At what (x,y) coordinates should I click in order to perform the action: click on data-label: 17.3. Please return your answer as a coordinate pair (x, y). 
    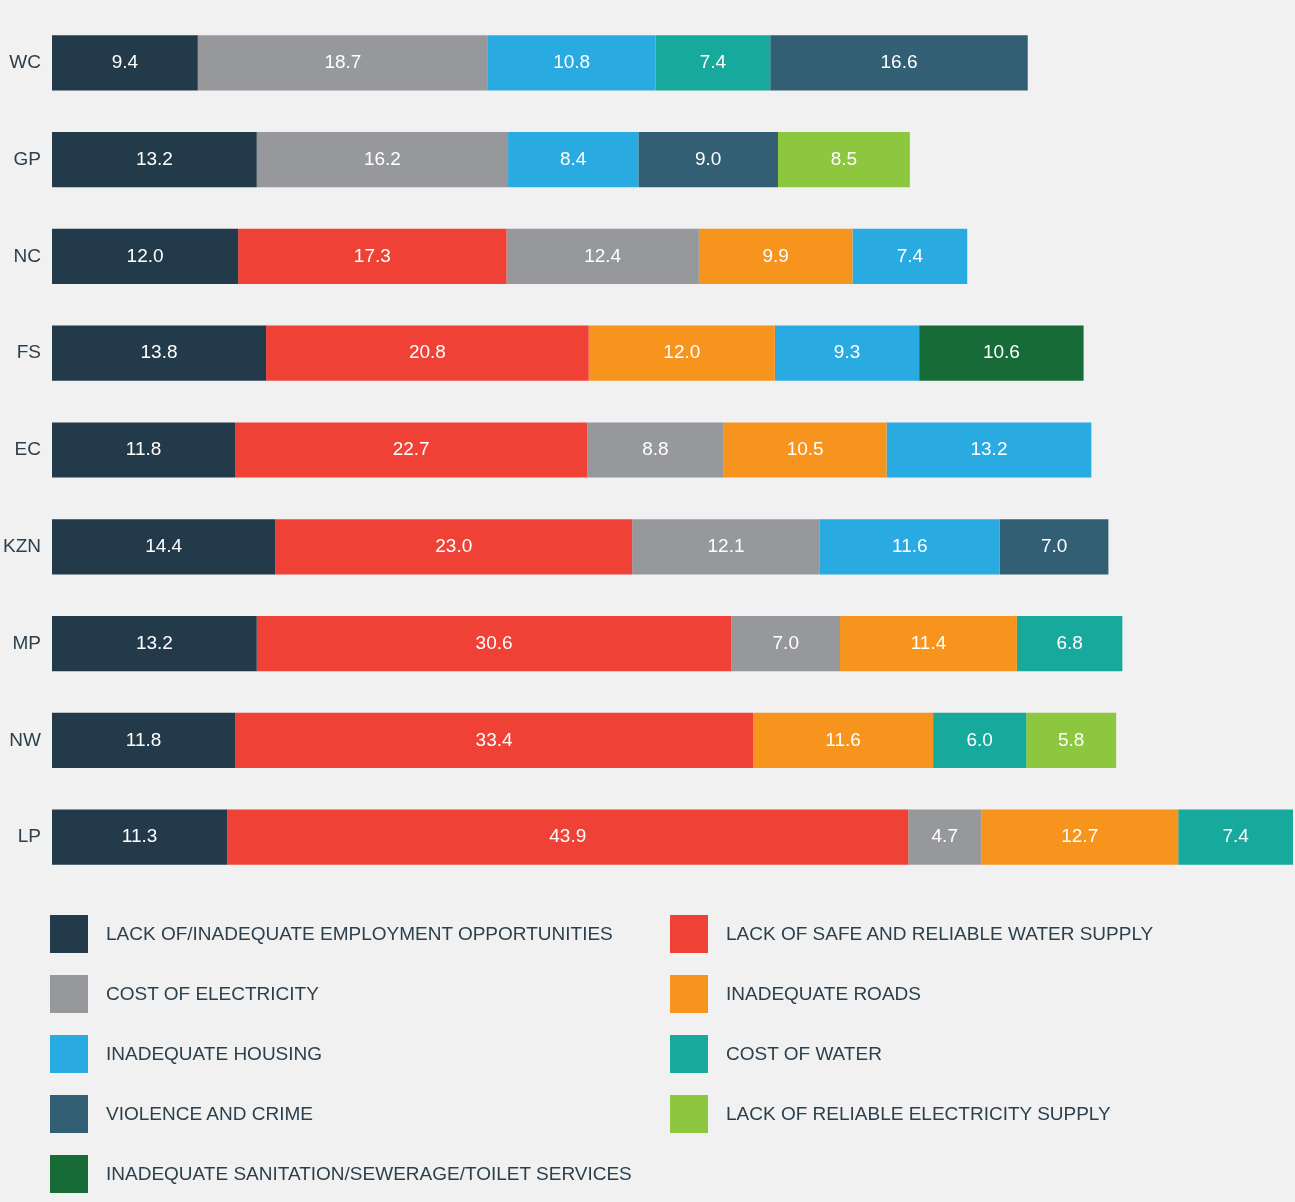
    Looking at the image, I should click on (372, 255).